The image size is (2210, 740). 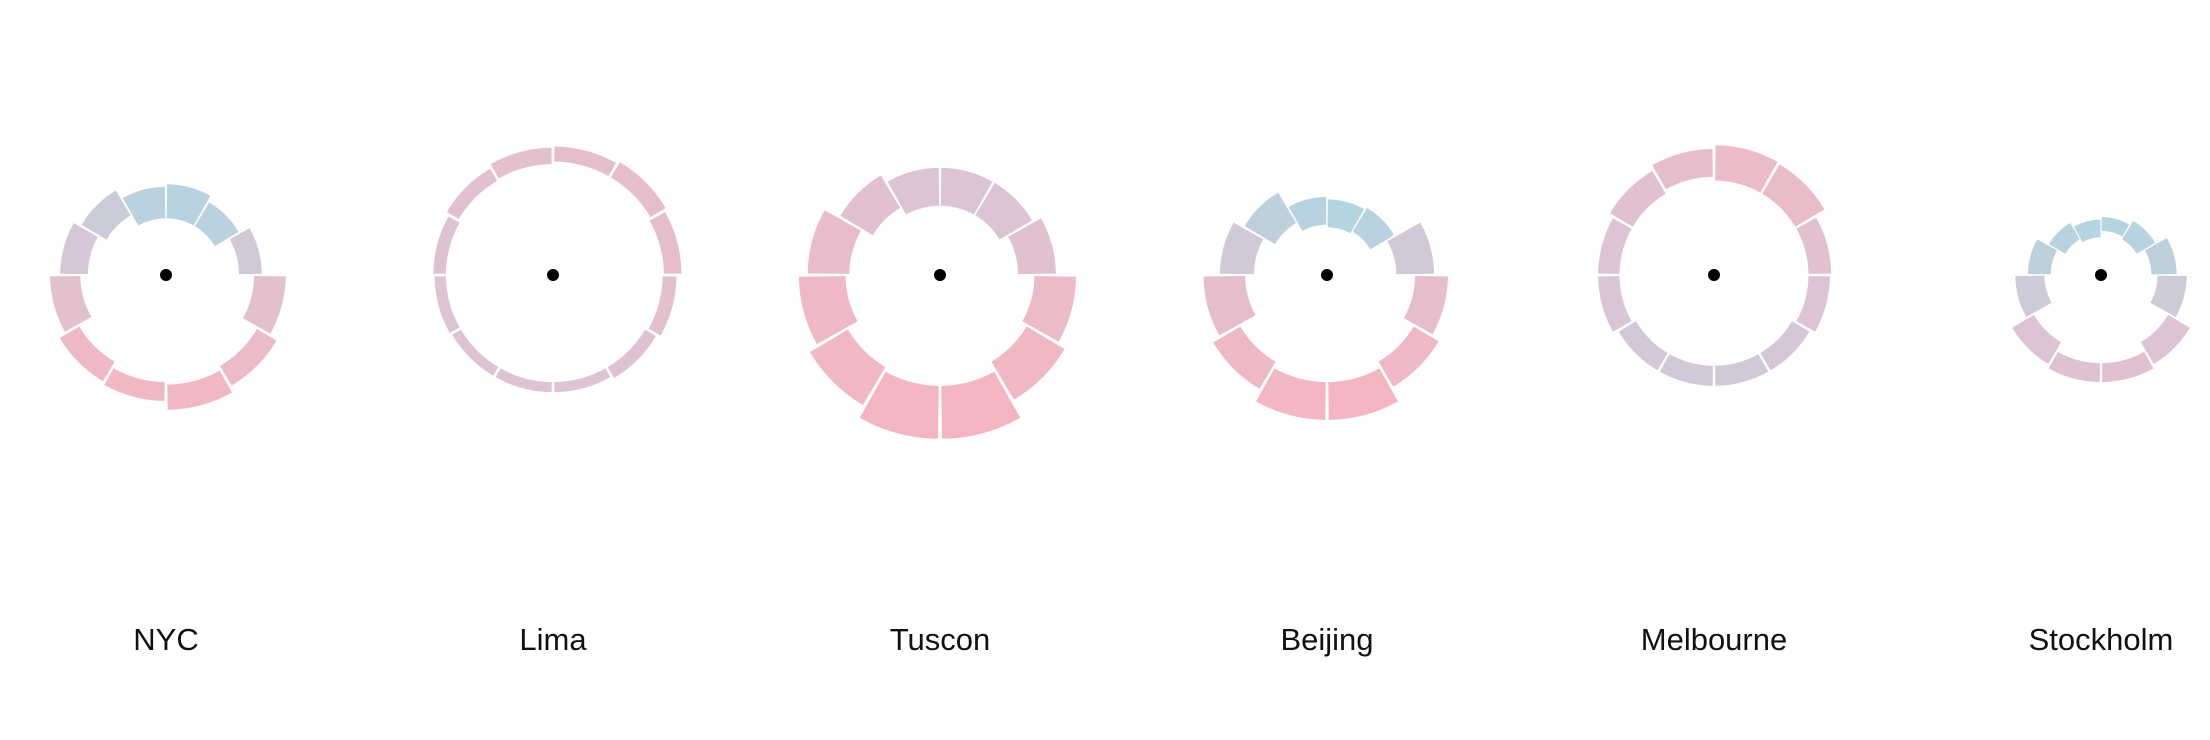 I want to click on city-label: Beijing, so click(x=1326, y=639).